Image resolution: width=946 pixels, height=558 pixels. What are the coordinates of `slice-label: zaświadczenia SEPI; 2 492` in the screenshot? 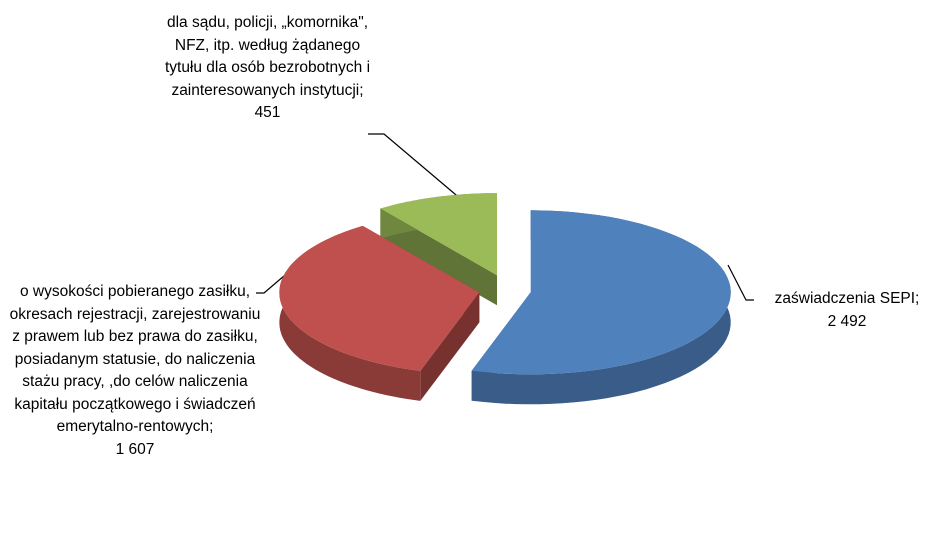 It's located at (847, 310).